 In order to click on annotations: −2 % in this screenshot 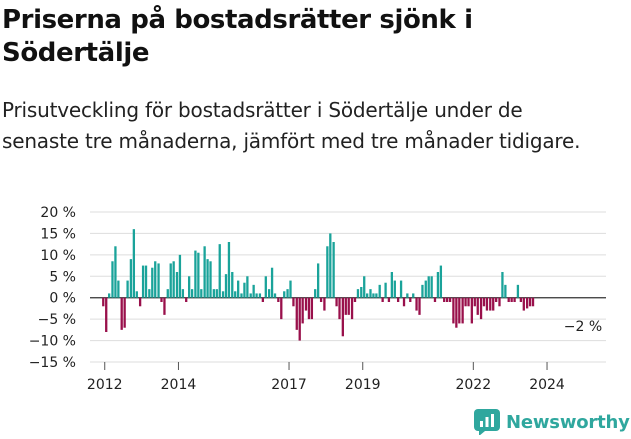, I will do `click(583, 327)`.